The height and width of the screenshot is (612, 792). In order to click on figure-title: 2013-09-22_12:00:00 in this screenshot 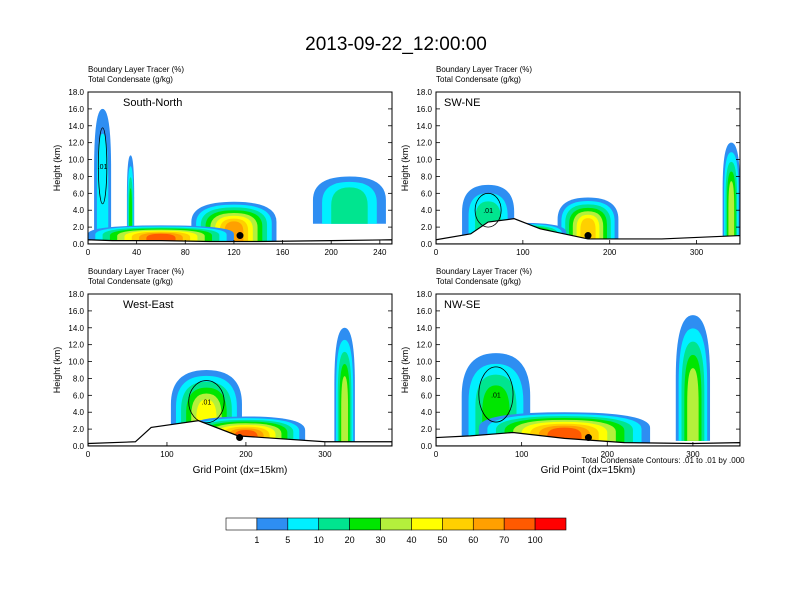, I will do `click(396, 44)`.